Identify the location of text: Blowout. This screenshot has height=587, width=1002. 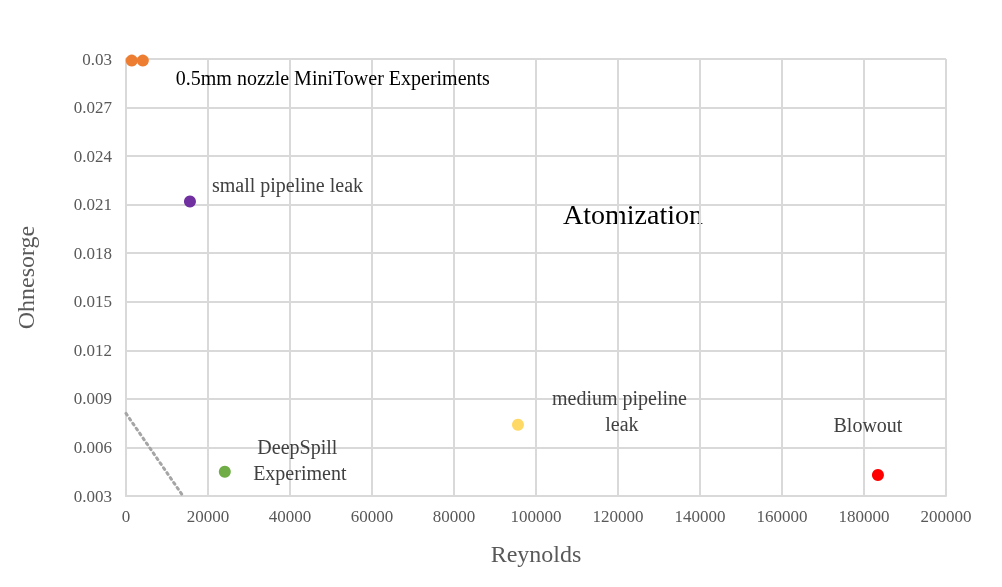
(868, 424).